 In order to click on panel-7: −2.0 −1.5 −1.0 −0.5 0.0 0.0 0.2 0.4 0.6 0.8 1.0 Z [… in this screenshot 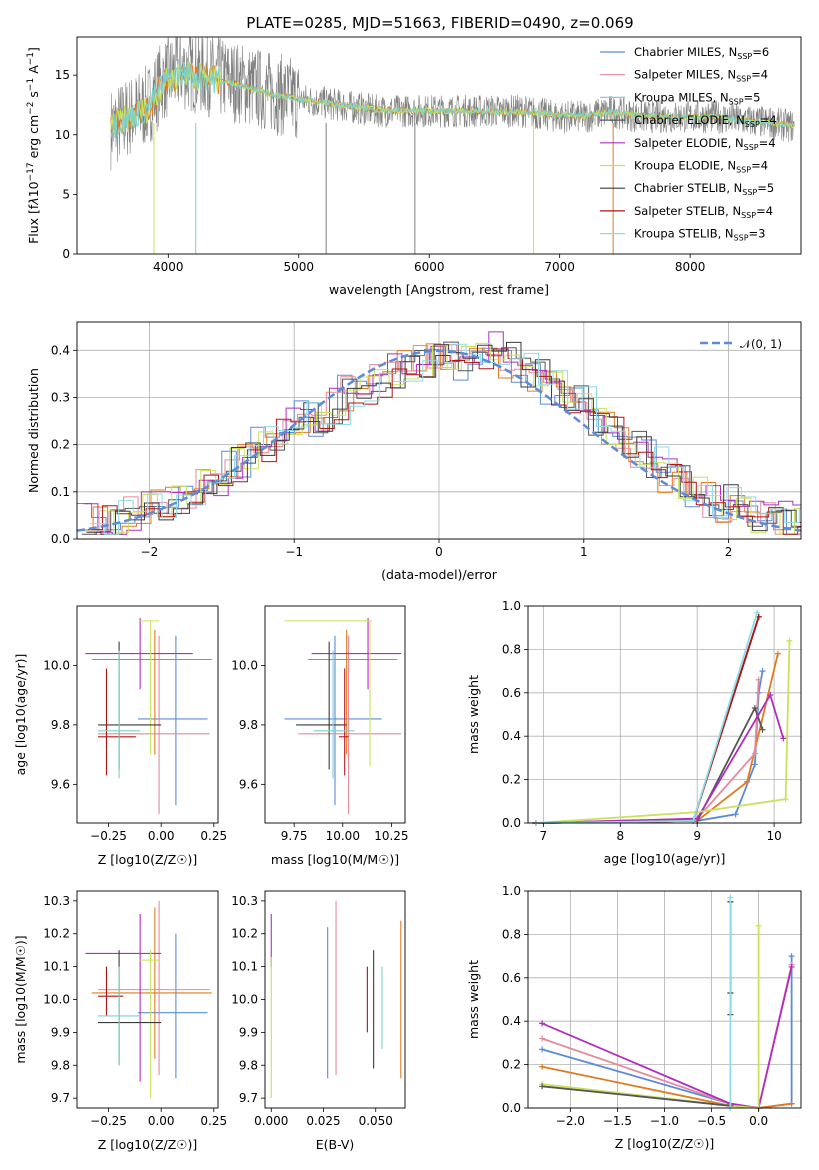, I will do `click(634, 1017)`.